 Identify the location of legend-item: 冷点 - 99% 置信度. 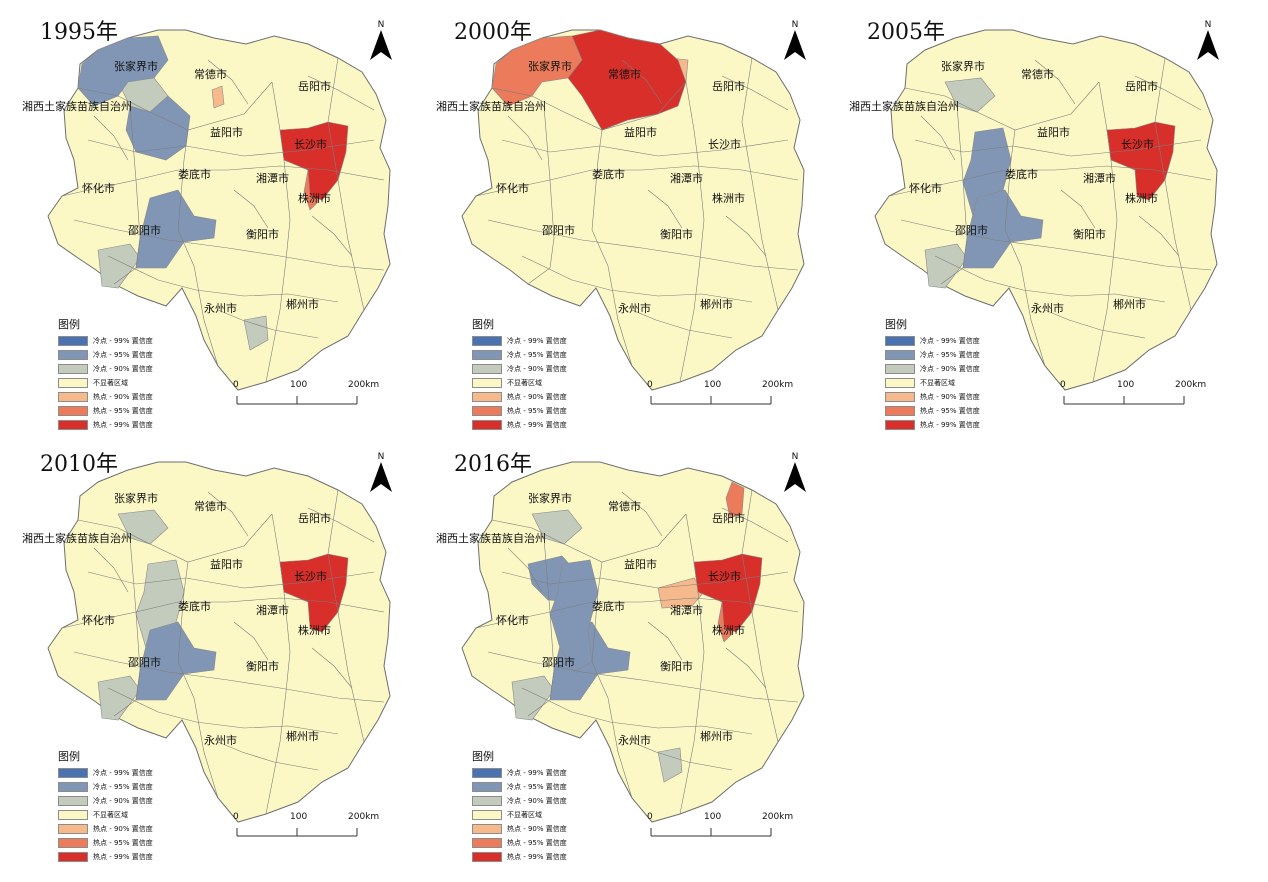
(932, 341).